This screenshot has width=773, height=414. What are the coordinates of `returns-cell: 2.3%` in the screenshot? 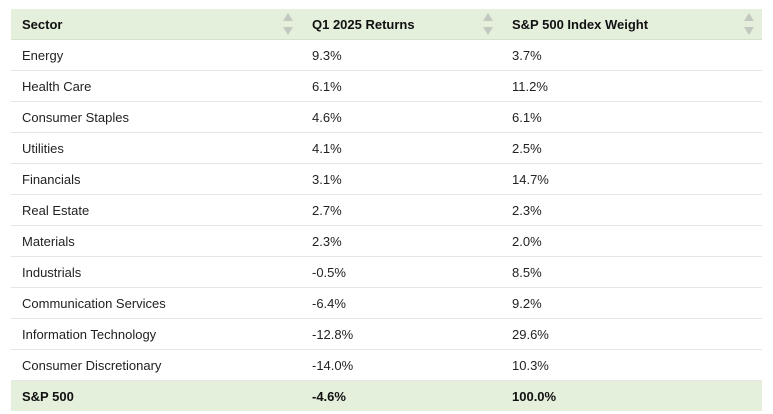 It's located at (401, 241).